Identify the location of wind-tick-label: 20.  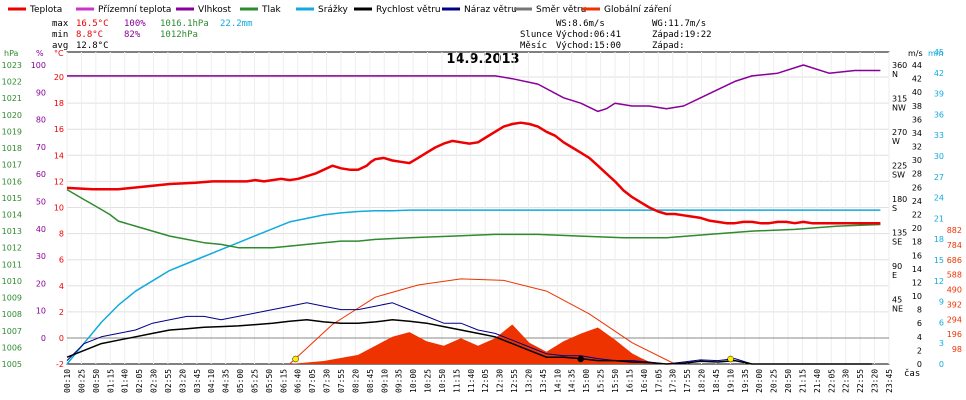
(917, 228).